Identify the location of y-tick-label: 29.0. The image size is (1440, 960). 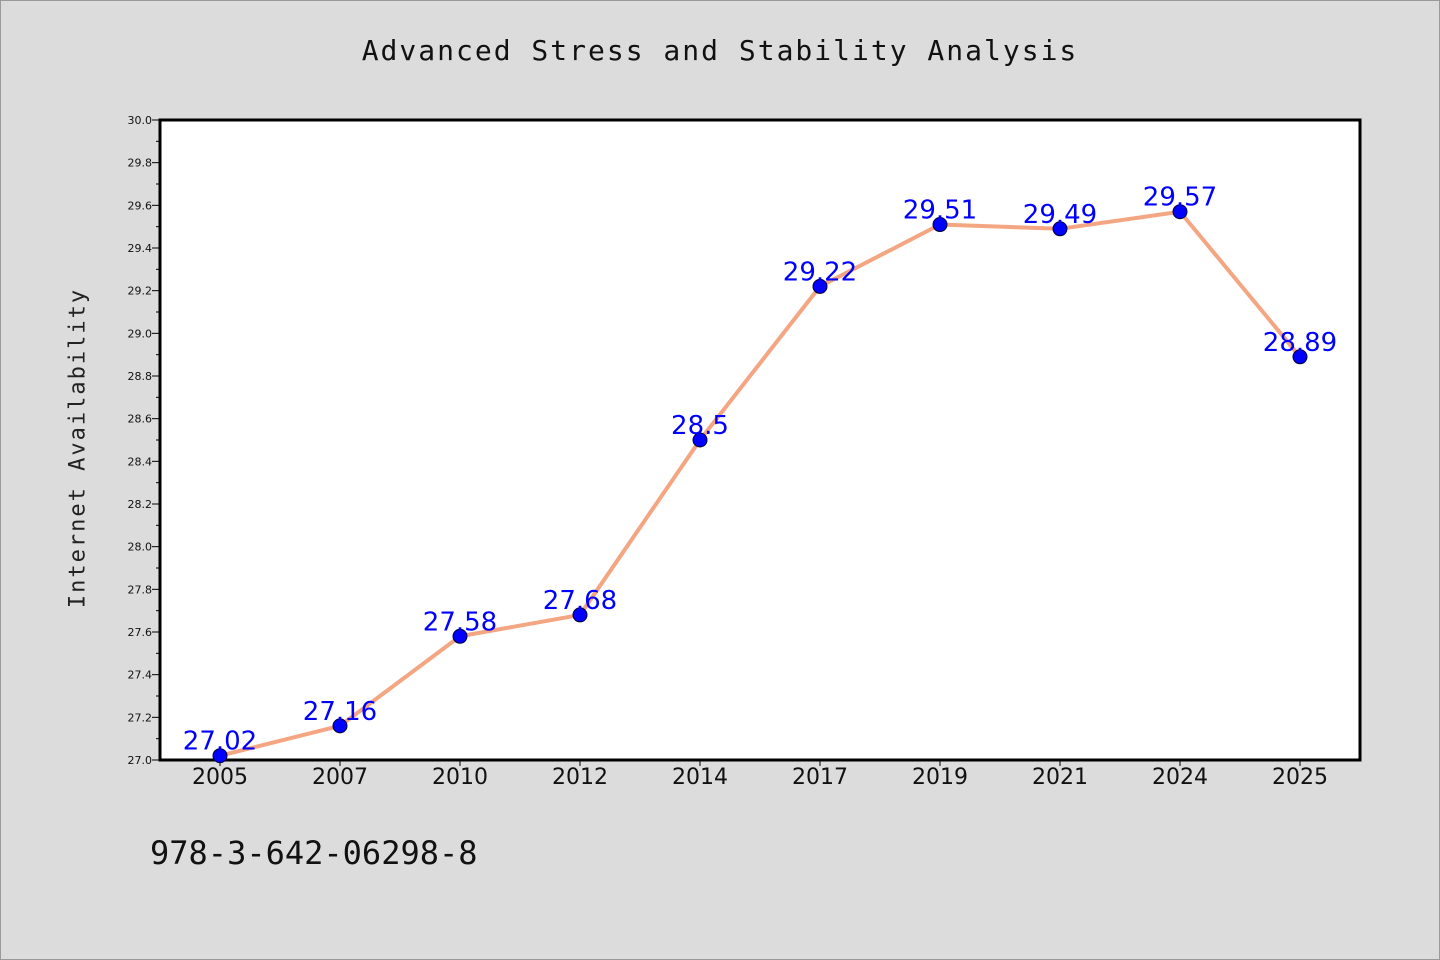
(140, 333).